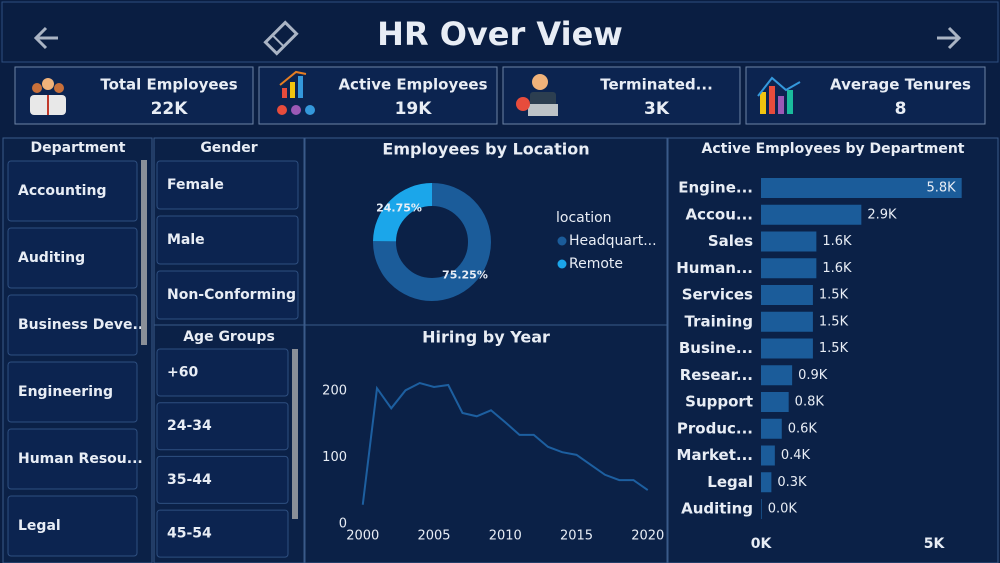 This screenshot has width=1000, height=563. I want to click on value-label: 0.4K, so click(796, 455).